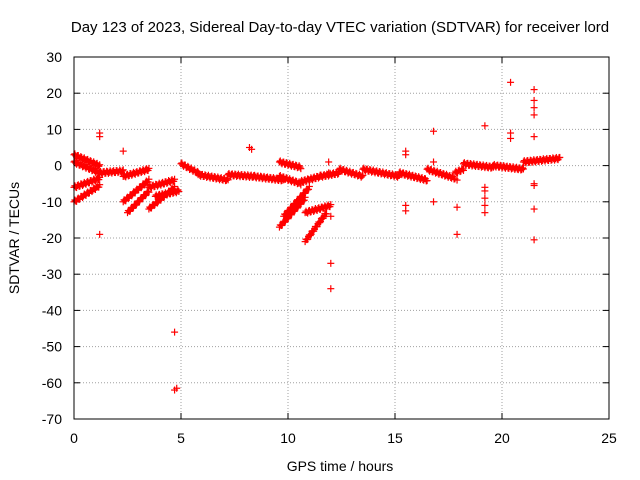 The image size is (640, 480). What do you see at coordinates (52, 347) in the screenshot?
I see `y-tick-label: -50` at bounding box center [52, 347].